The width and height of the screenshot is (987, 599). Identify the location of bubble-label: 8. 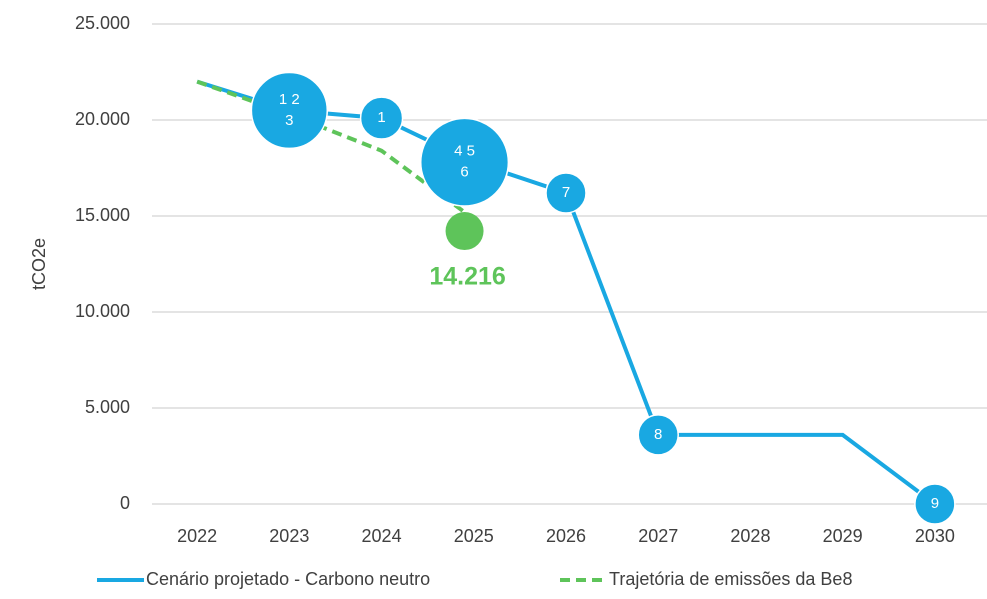
(658, 434).